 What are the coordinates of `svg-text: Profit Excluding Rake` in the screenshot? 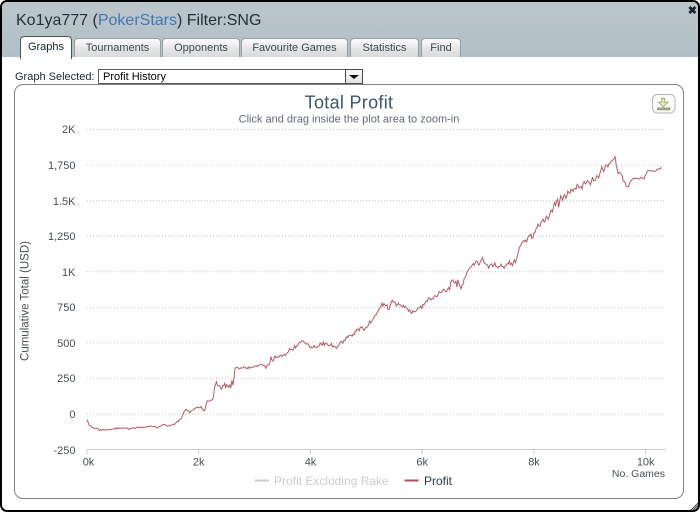 It's located at (331, 481).